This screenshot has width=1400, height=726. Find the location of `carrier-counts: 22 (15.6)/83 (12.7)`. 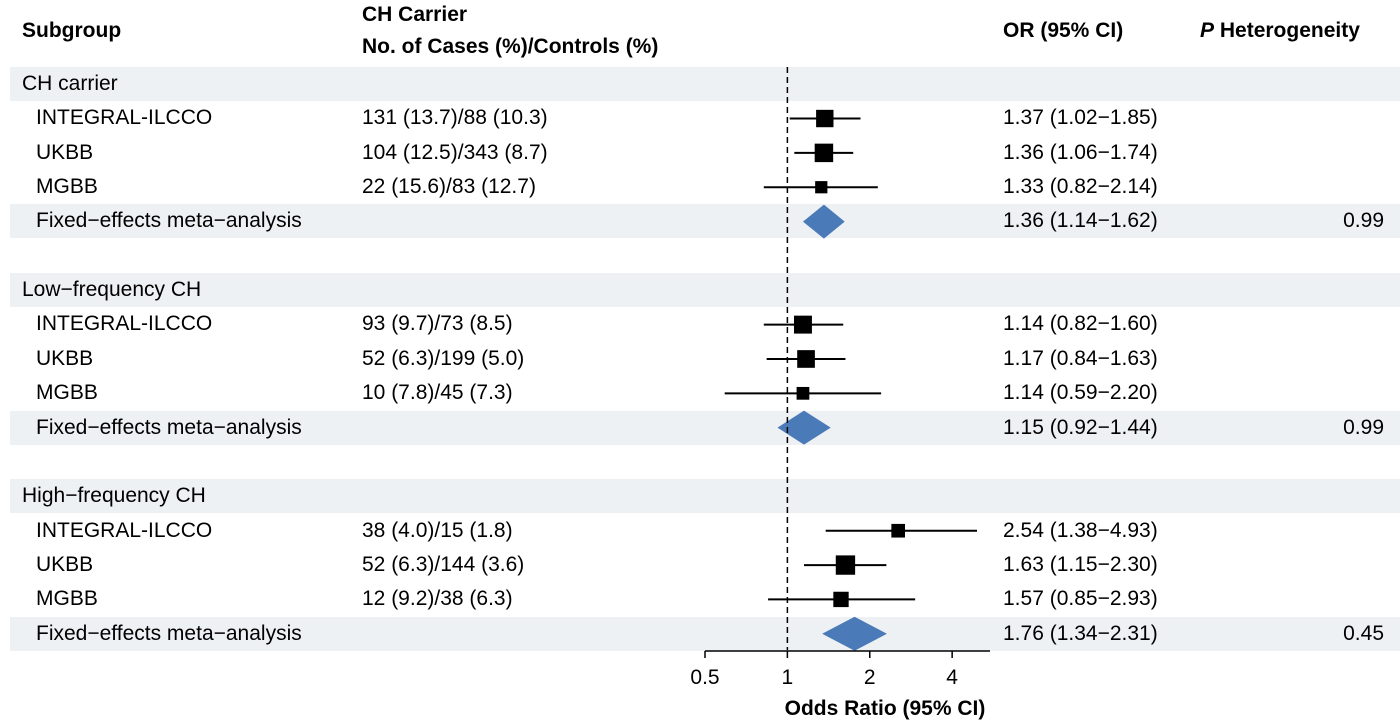

carrier-counts: 22 (15.6)/83 (12.7) is located at coordinates (449, 187).